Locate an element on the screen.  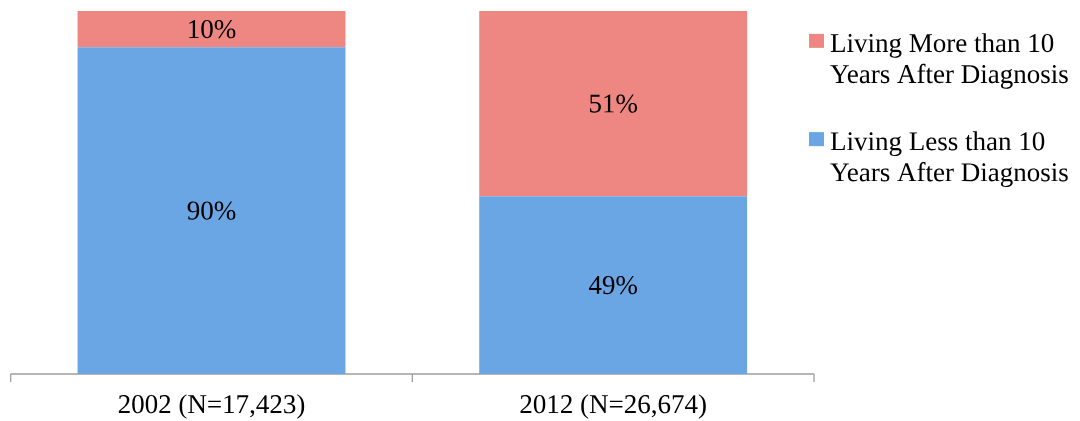
legend-label: Living More than 10 Years After Diagnosis is located at coordinates (949, 61).